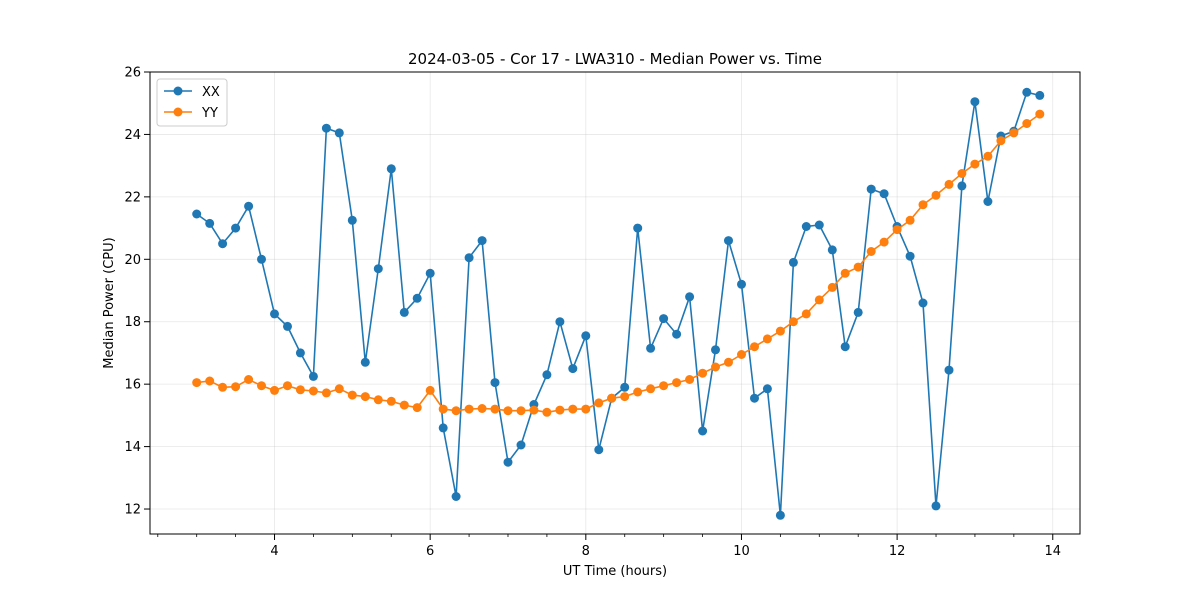 The image size is (1200, 600). I want to click on x-tick-label: 6, so click(430, 551).